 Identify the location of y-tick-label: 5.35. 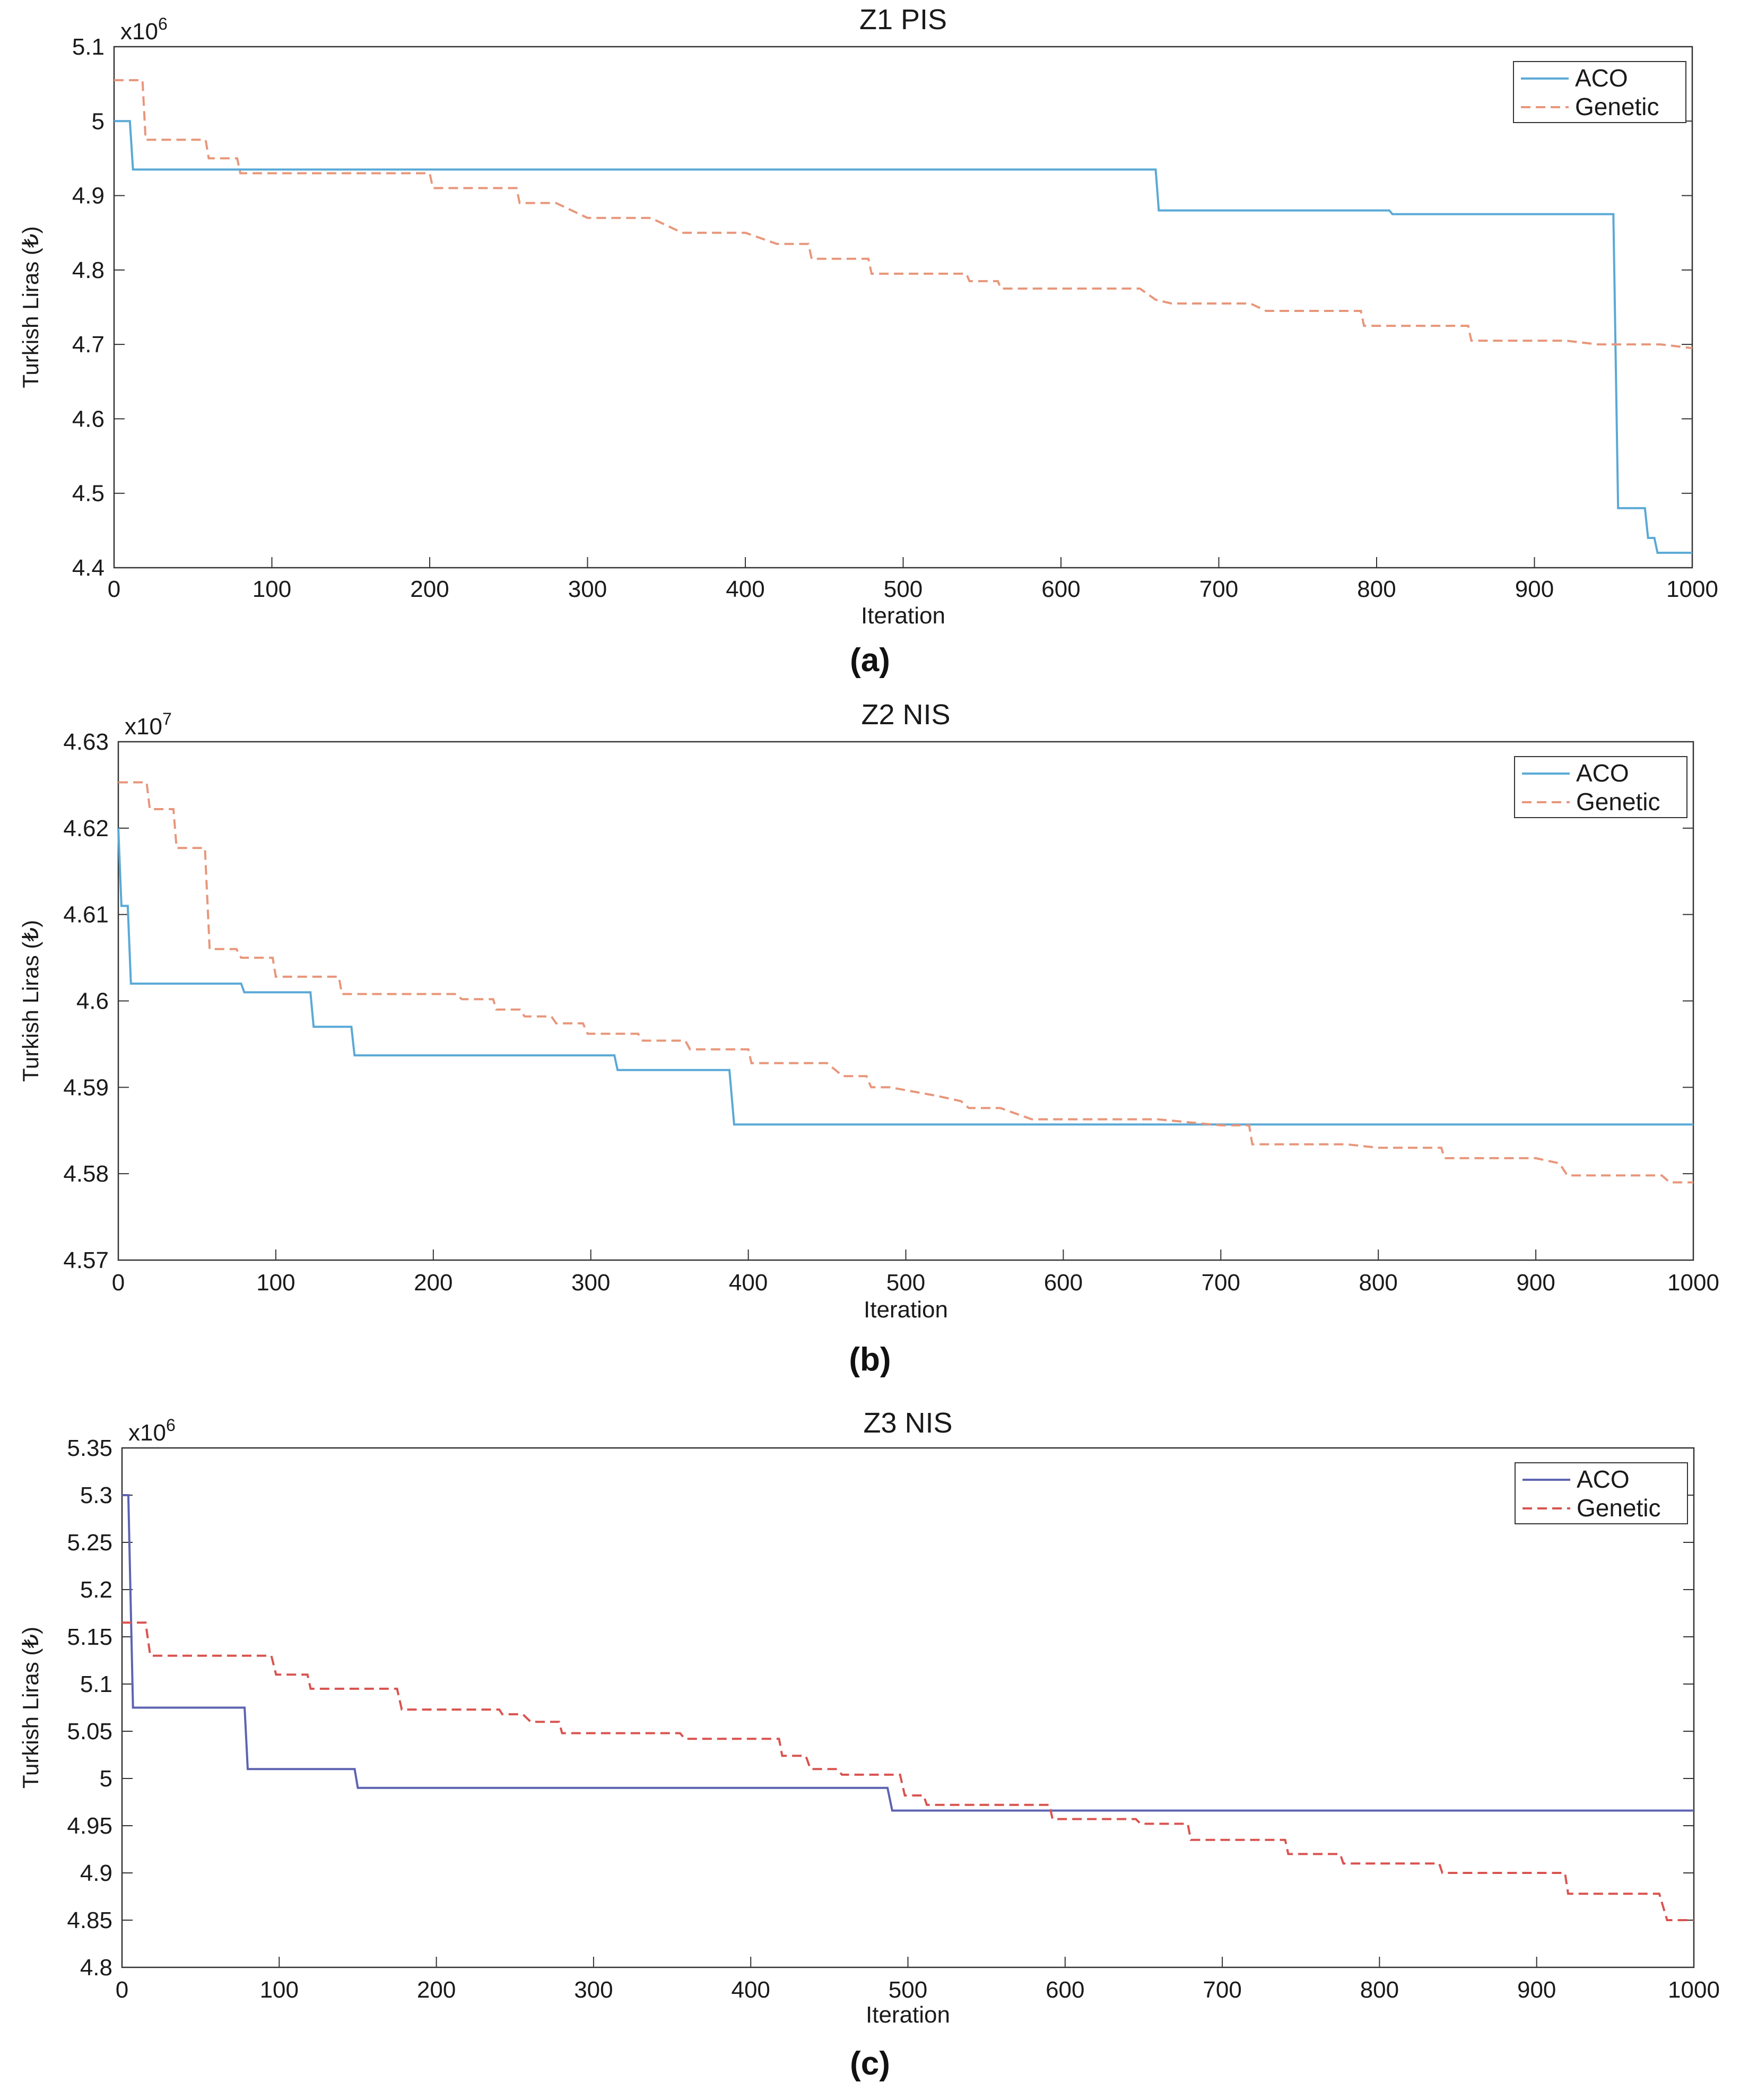
(89, 1448).